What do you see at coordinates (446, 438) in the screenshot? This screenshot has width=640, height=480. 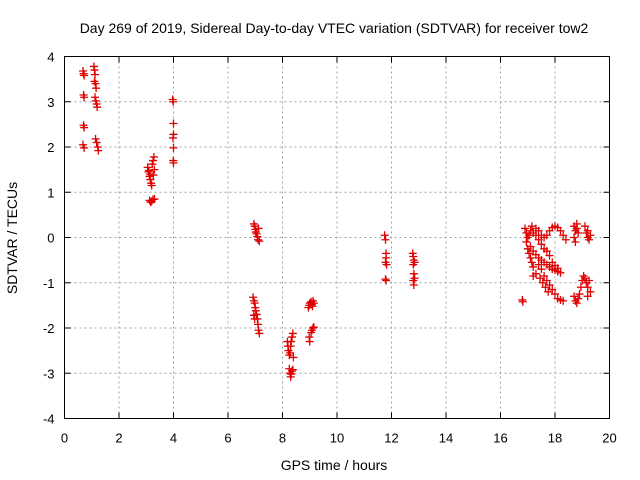 I see `x-tick-label: 14` at bounding box center [446, 438].